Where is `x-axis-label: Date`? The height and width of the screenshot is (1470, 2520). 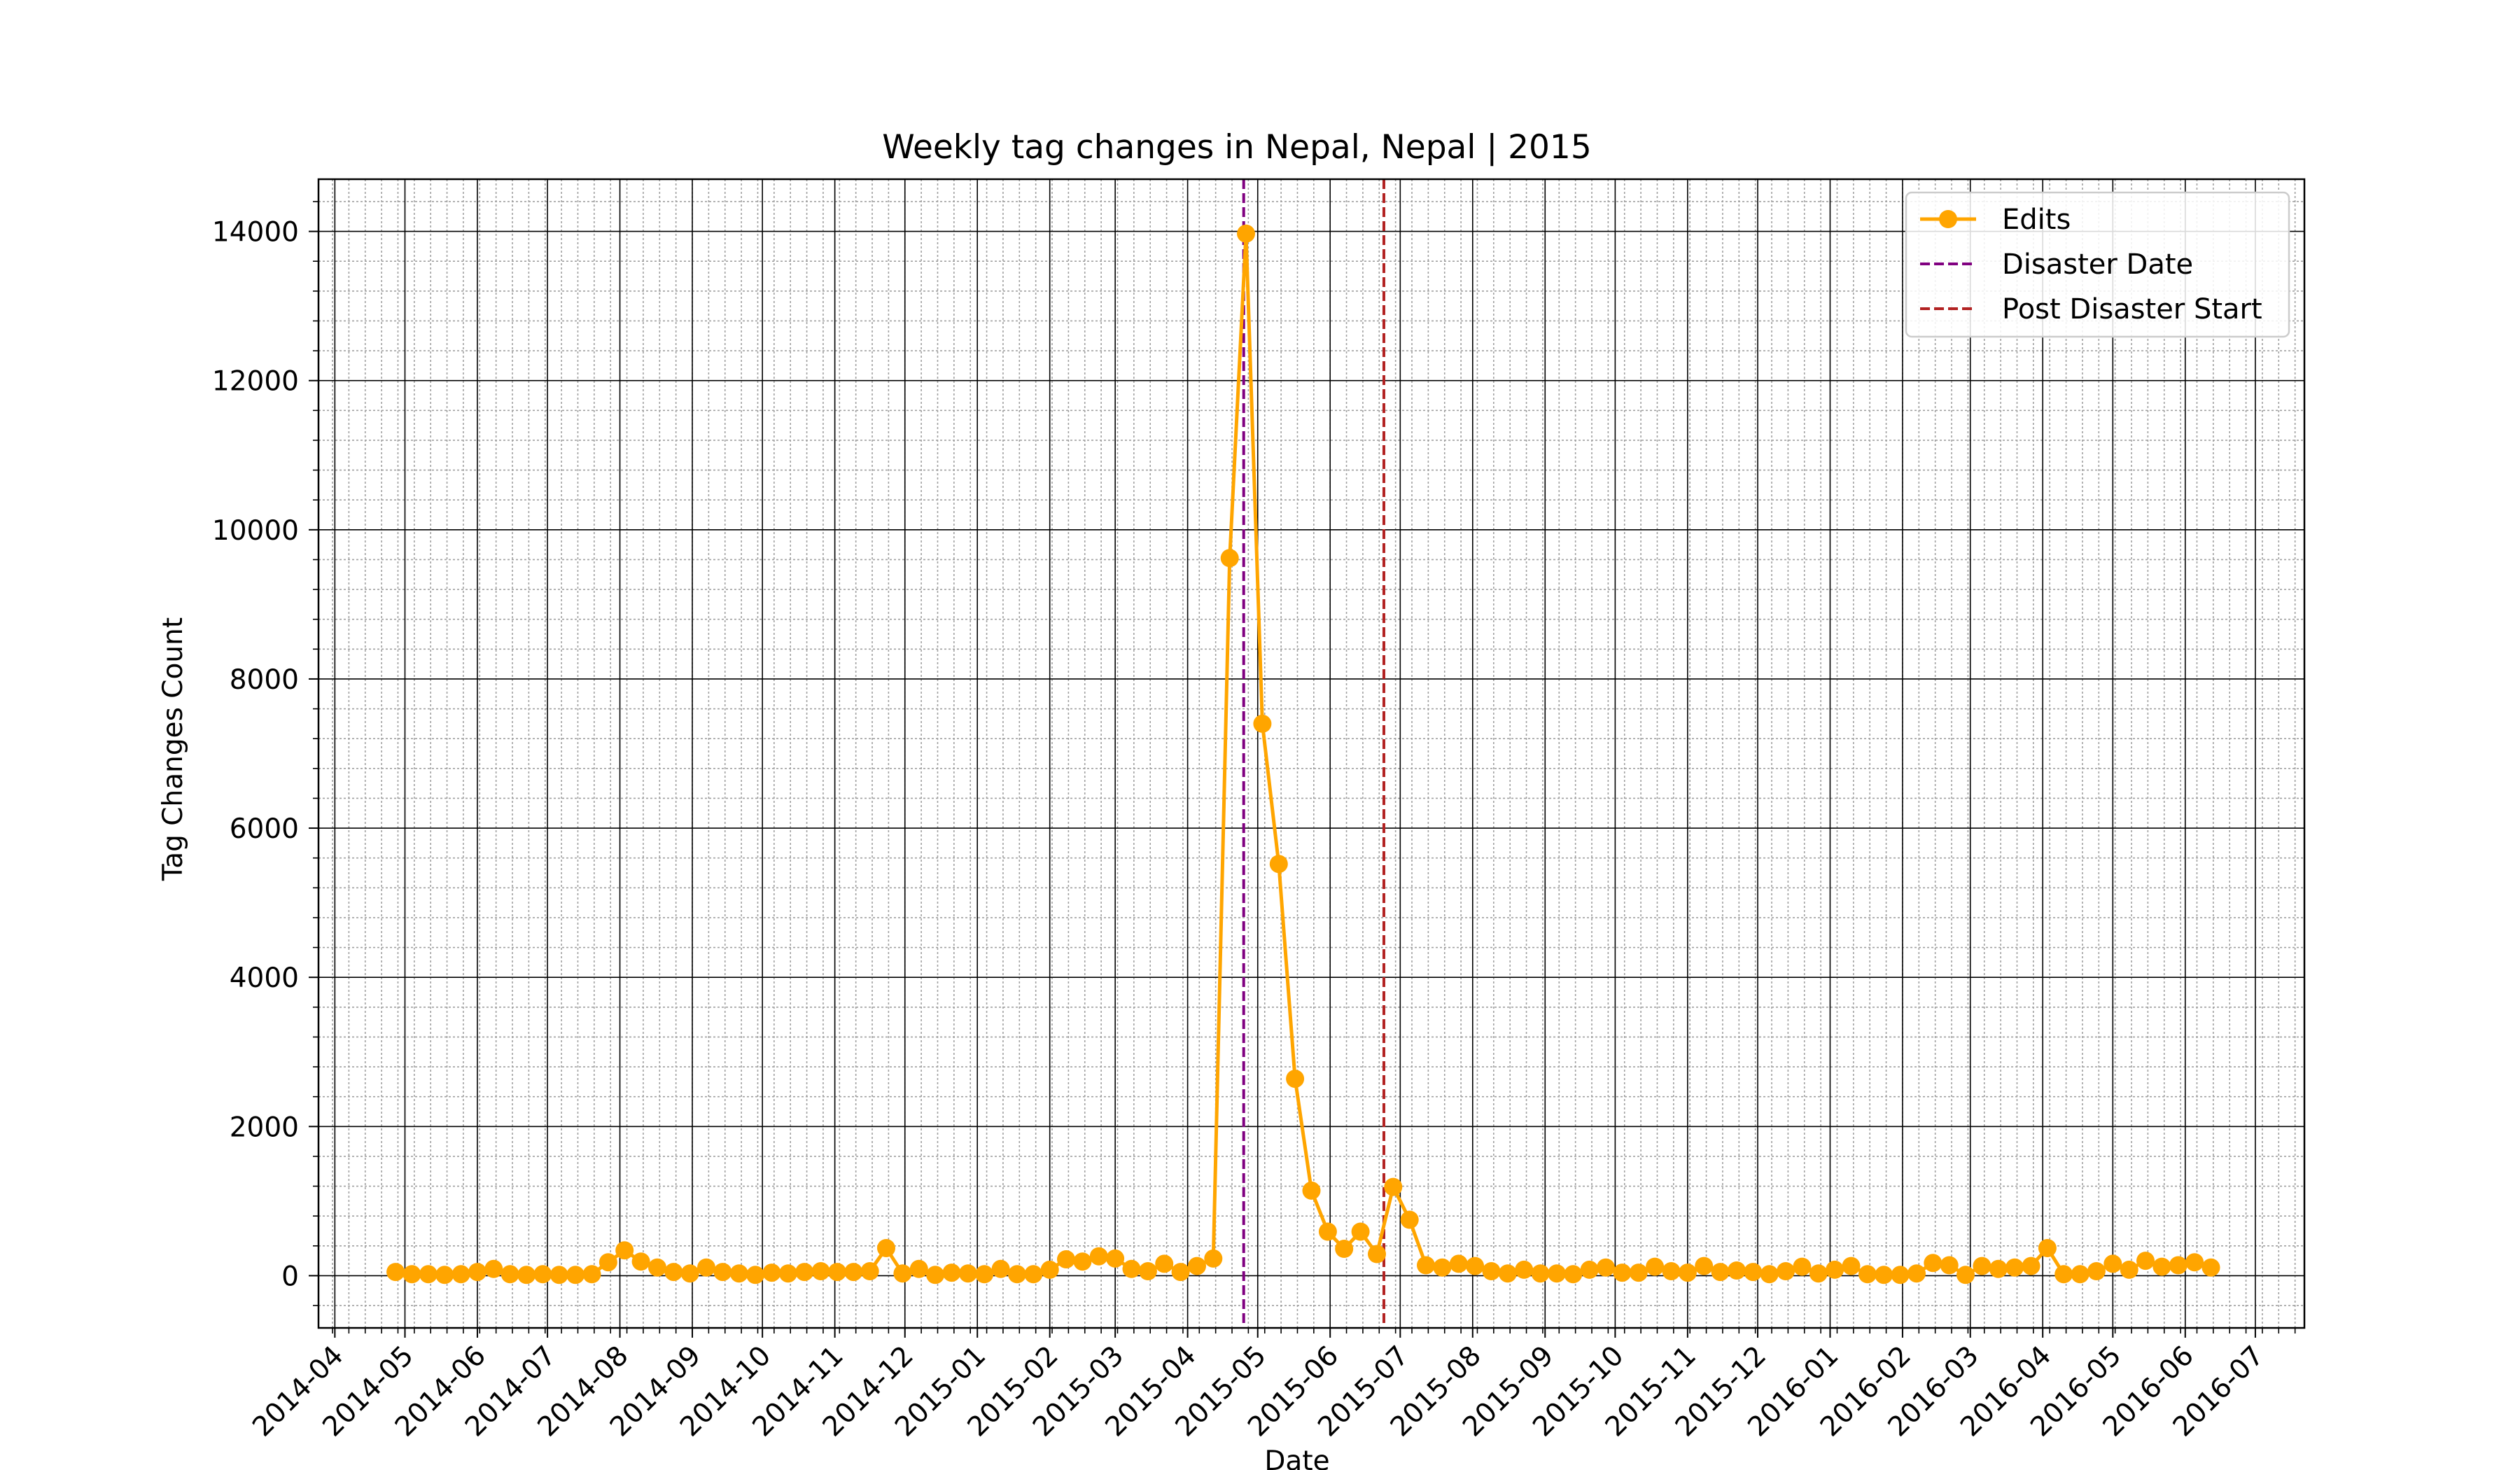 x-axis-label: Date is located at coordinates (1296, 1458).